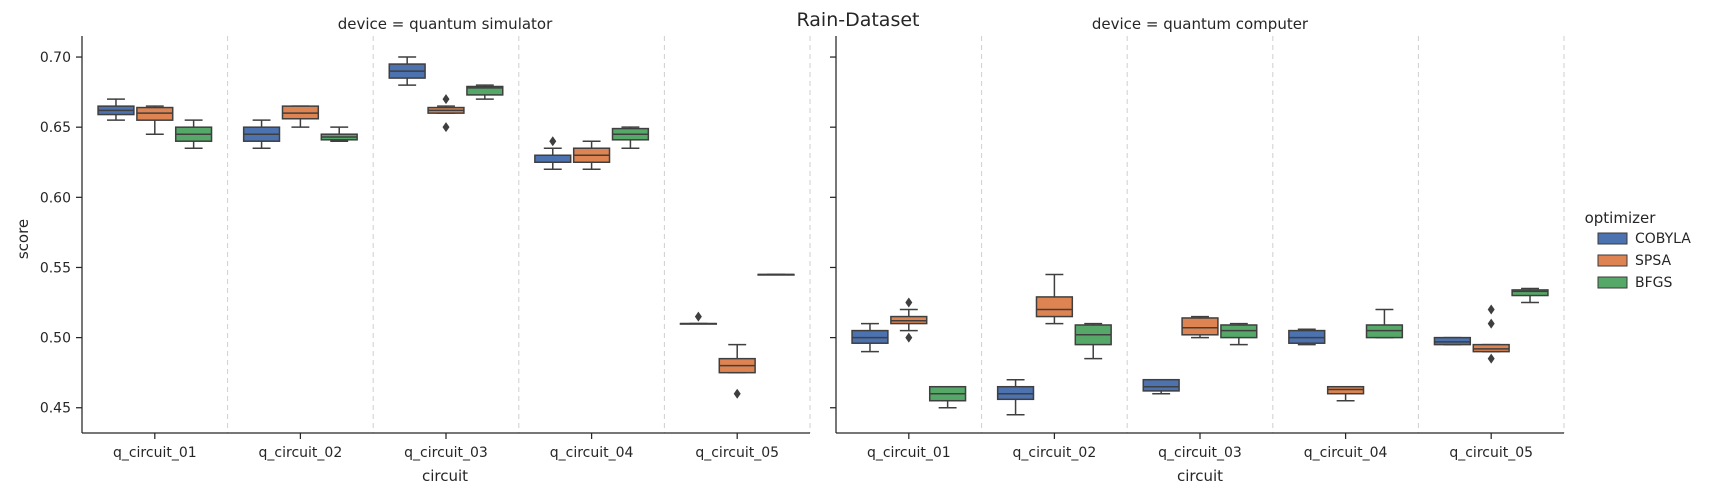  Describe the element at coordinates (1663, 239) in the screenshot. I see `legend-label: COBYLA` at that location.